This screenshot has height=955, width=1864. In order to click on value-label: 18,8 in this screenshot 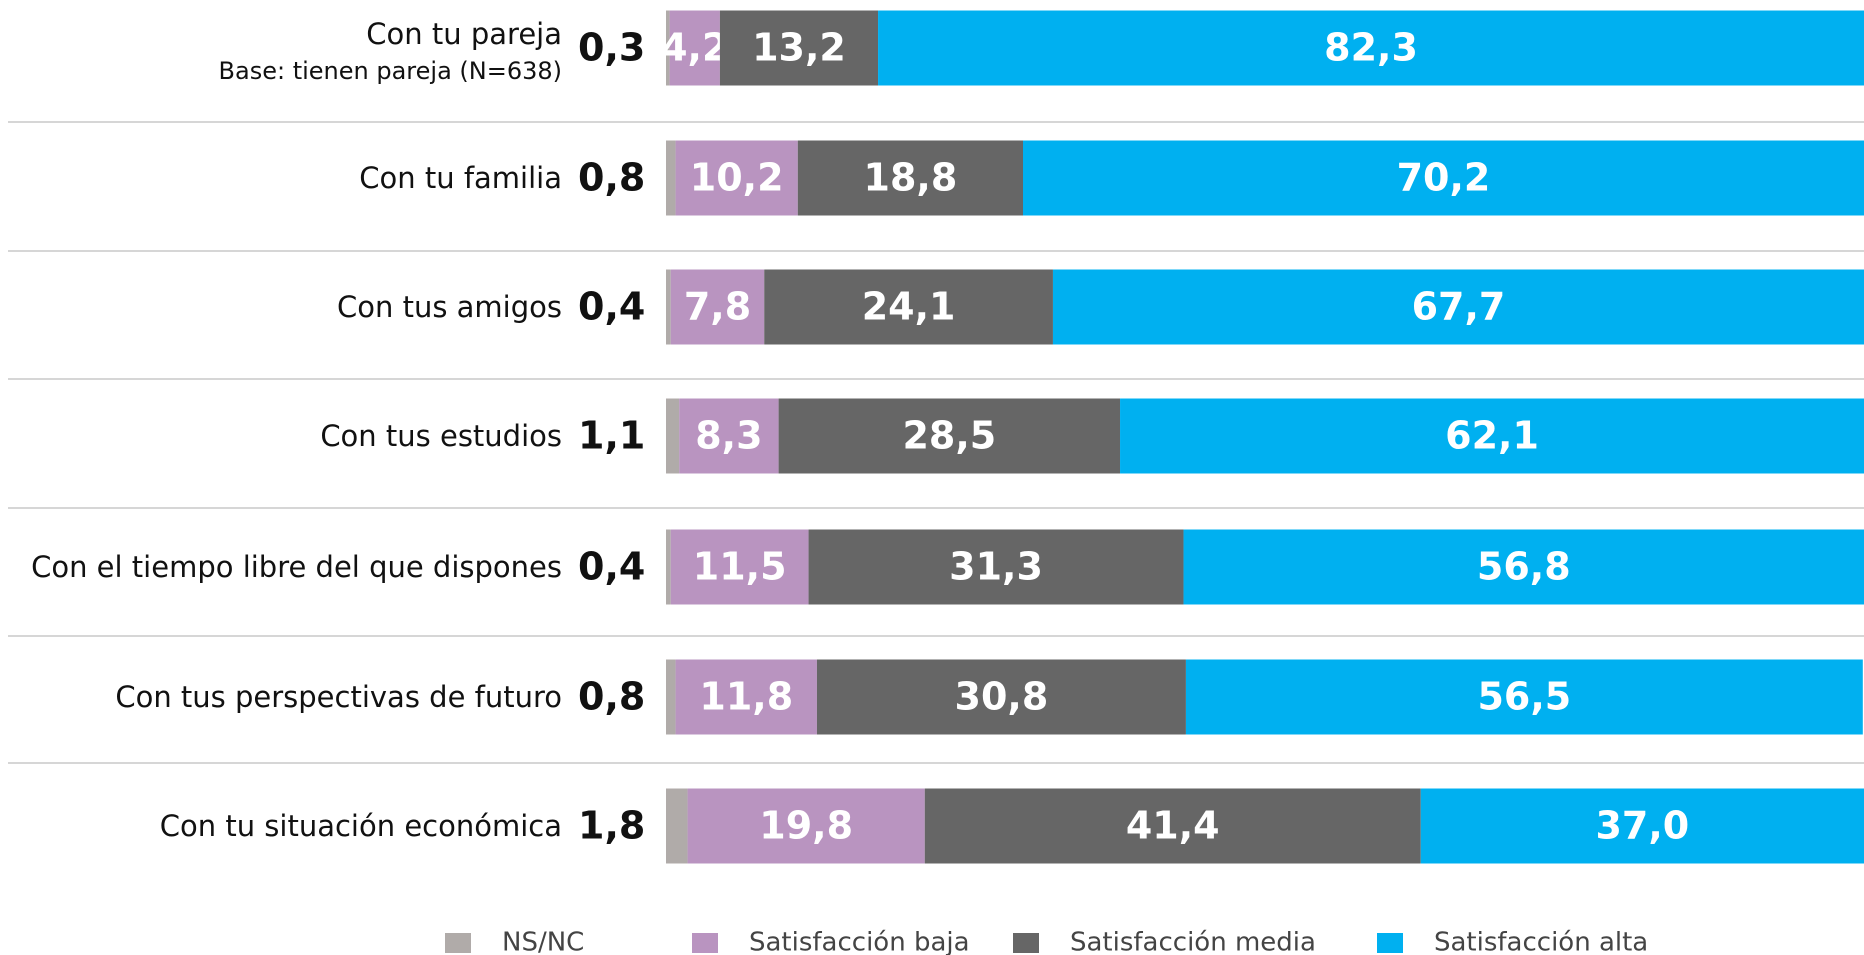, I will do `click(911, 178)`.